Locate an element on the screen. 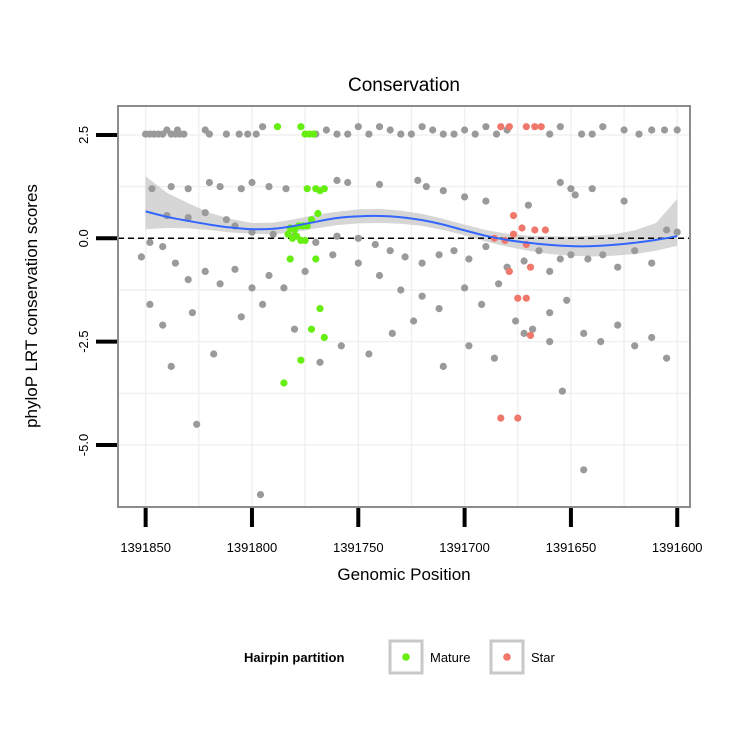 This screenshot has width=750, height=750. x-tick-label: 1391850 is located at coordinates (145, 547).